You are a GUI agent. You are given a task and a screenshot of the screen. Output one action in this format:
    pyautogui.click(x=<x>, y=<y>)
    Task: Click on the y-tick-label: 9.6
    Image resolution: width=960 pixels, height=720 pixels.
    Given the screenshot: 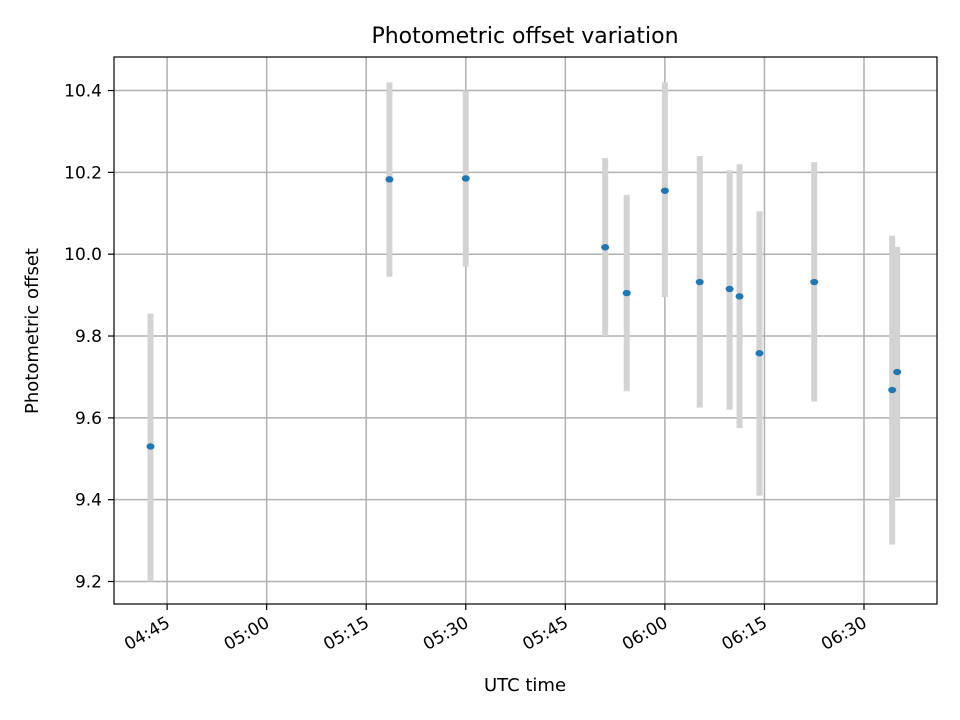 What is the action you would take?
    pyautogui.click(x=88, y=419)
    